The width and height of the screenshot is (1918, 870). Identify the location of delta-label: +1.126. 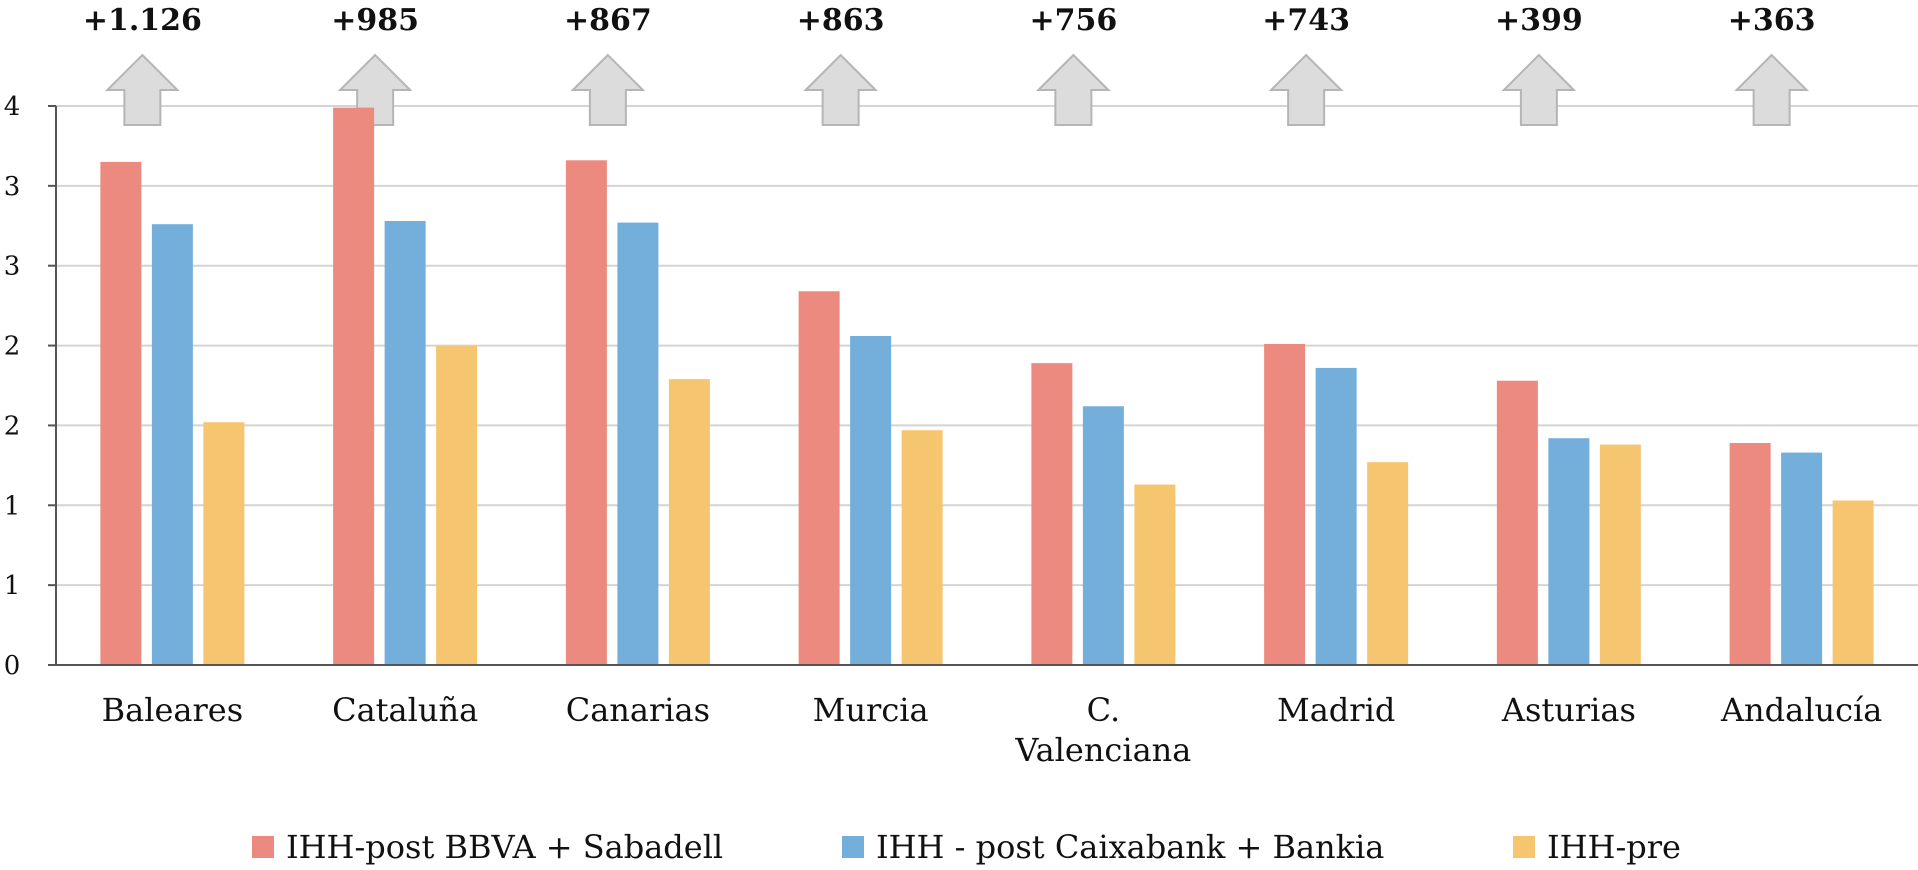
(142, 20).